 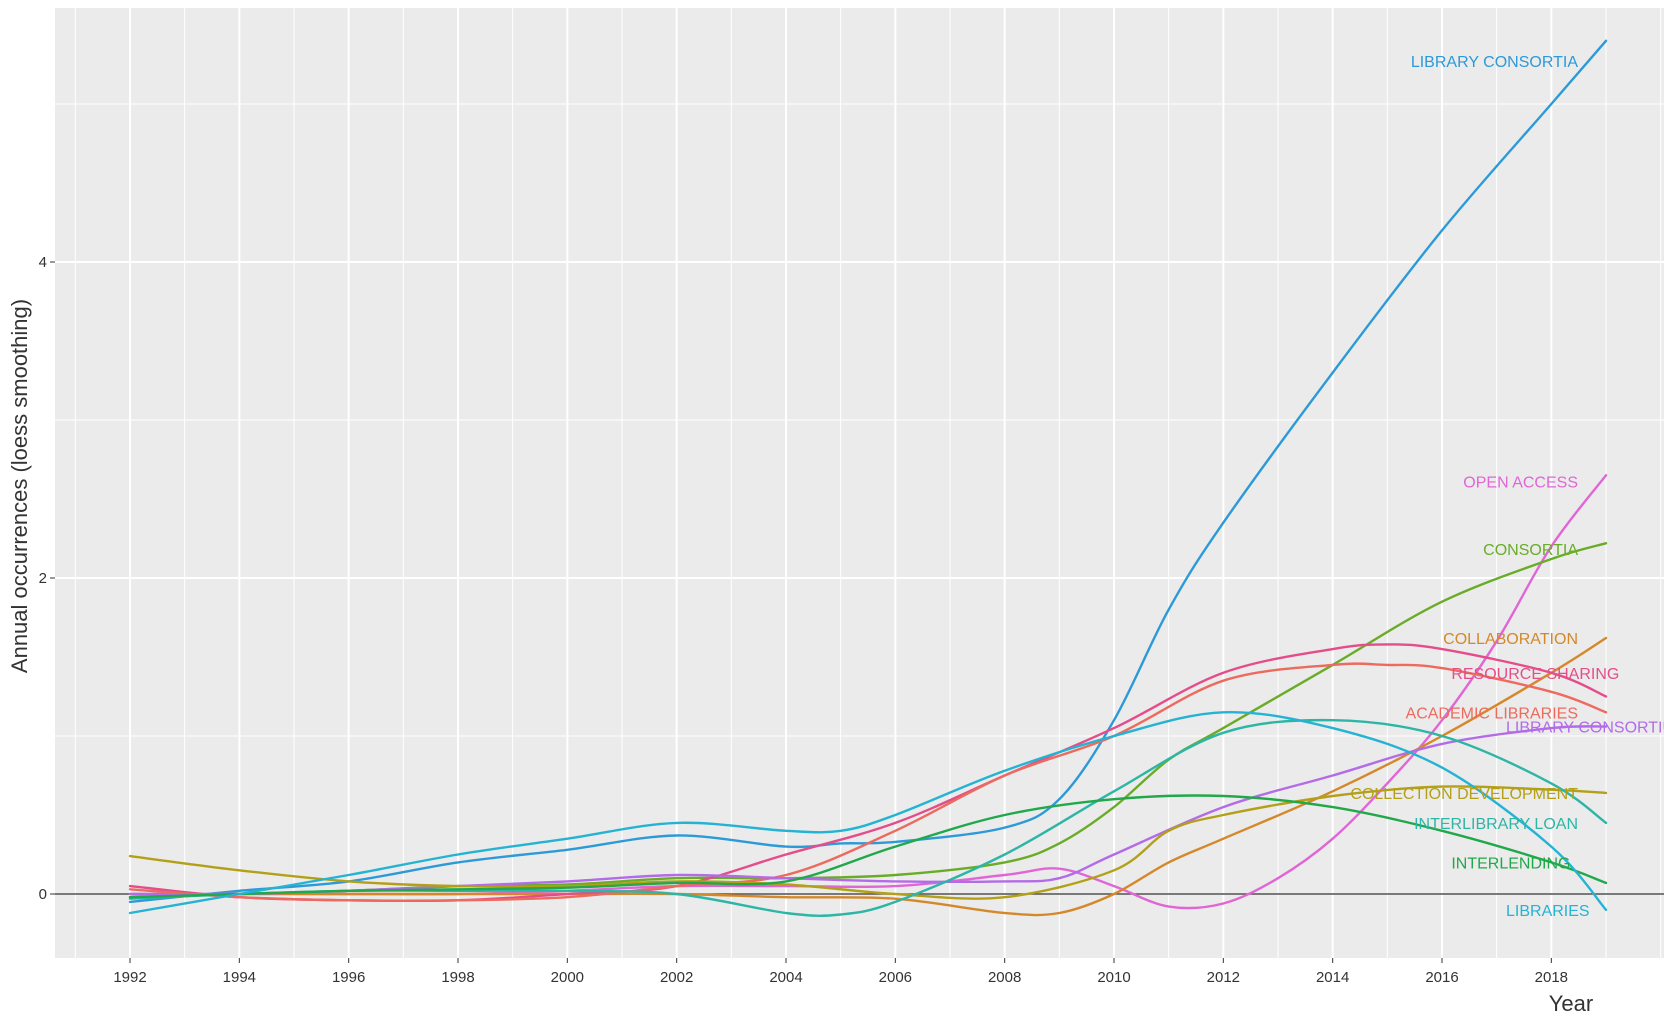 What do you see at coordinates (1571, 1003) in the screenshot?
I see `x-axis-title: Year` at bounding box center [1571, 1003].